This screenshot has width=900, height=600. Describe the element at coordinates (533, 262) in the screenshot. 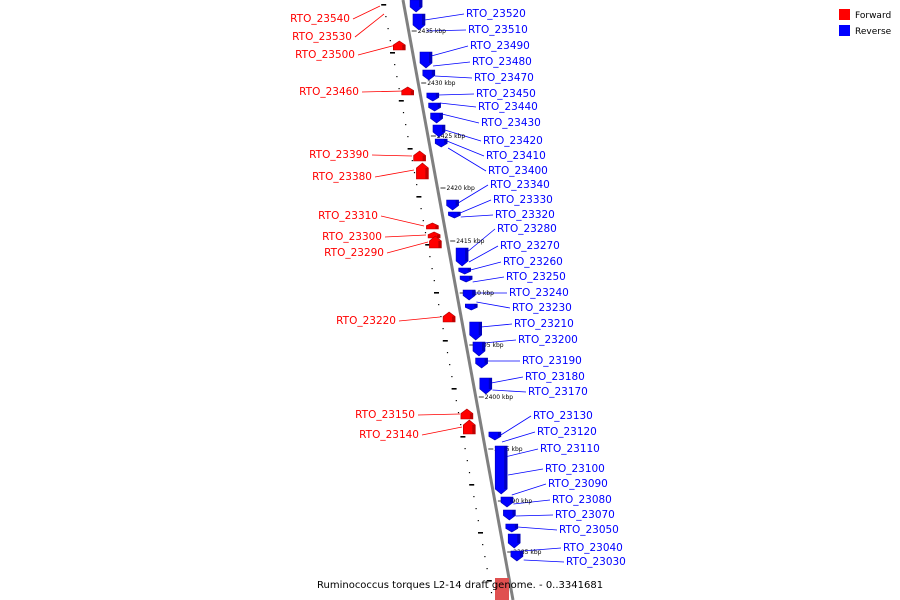

I see `reverse-gene-label: RTO_23260` at that location.